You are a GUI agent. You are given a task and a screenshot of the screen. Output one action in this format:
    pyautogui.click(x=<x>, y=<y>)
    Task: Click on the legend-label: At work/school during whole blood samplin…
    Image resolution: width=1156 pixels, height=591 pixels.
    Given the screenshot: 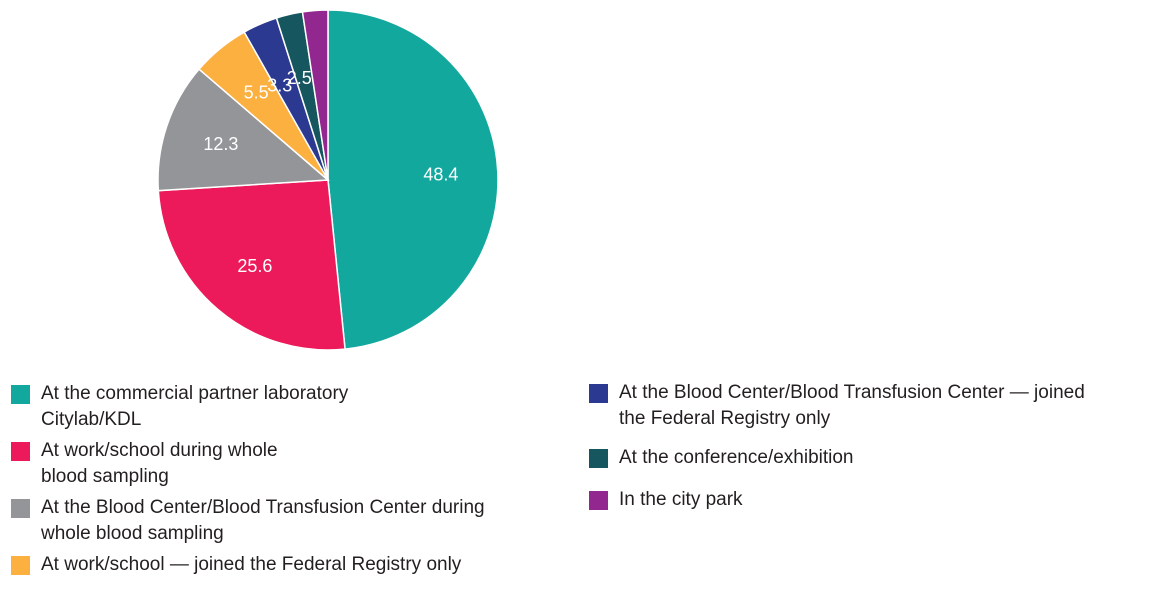 What is the action you would take?
    pyautogui.click(x=159, y=463)
    